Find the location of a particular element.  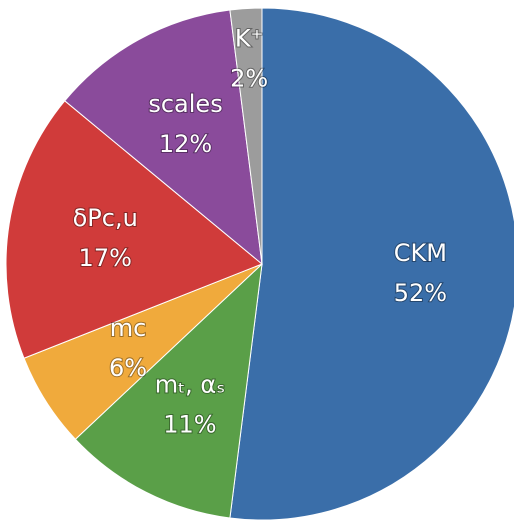

slice is located at coordinates (246, 136).